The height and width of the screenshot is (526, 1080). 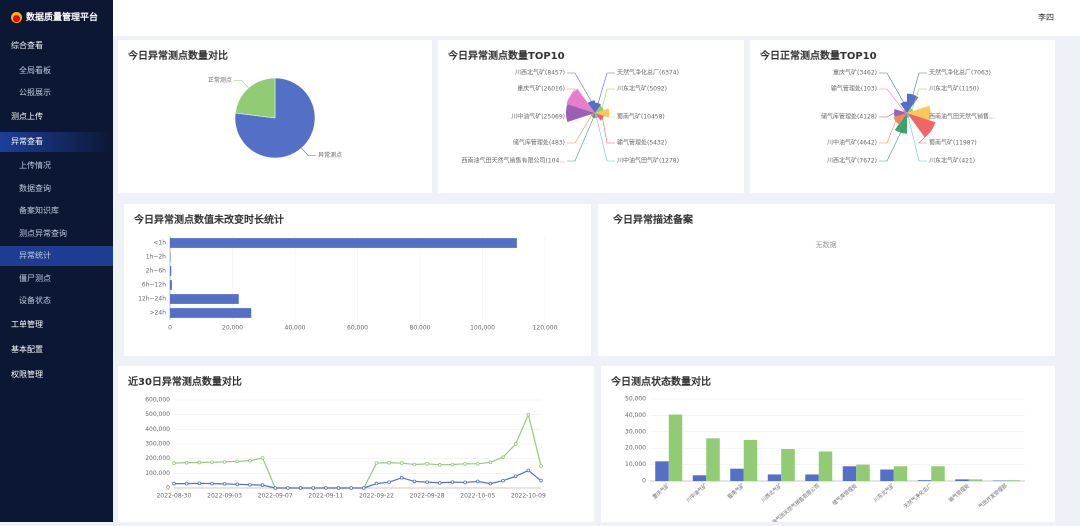 What do you see at coordinates (357, 328) in the screenshot?
I see `x-tick-label: 60,000` at bounding box center [357, 328].